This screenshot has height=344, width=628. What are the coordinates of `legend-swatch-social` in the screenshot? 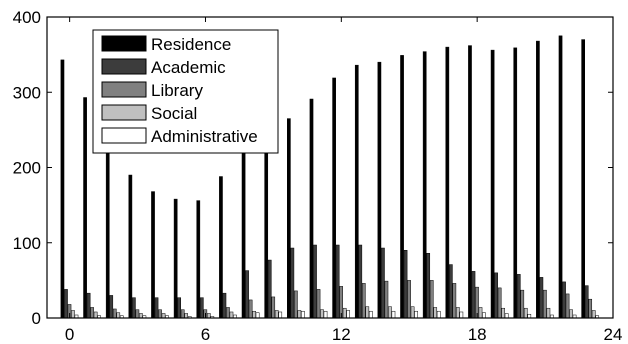 It's located at (124, 112).